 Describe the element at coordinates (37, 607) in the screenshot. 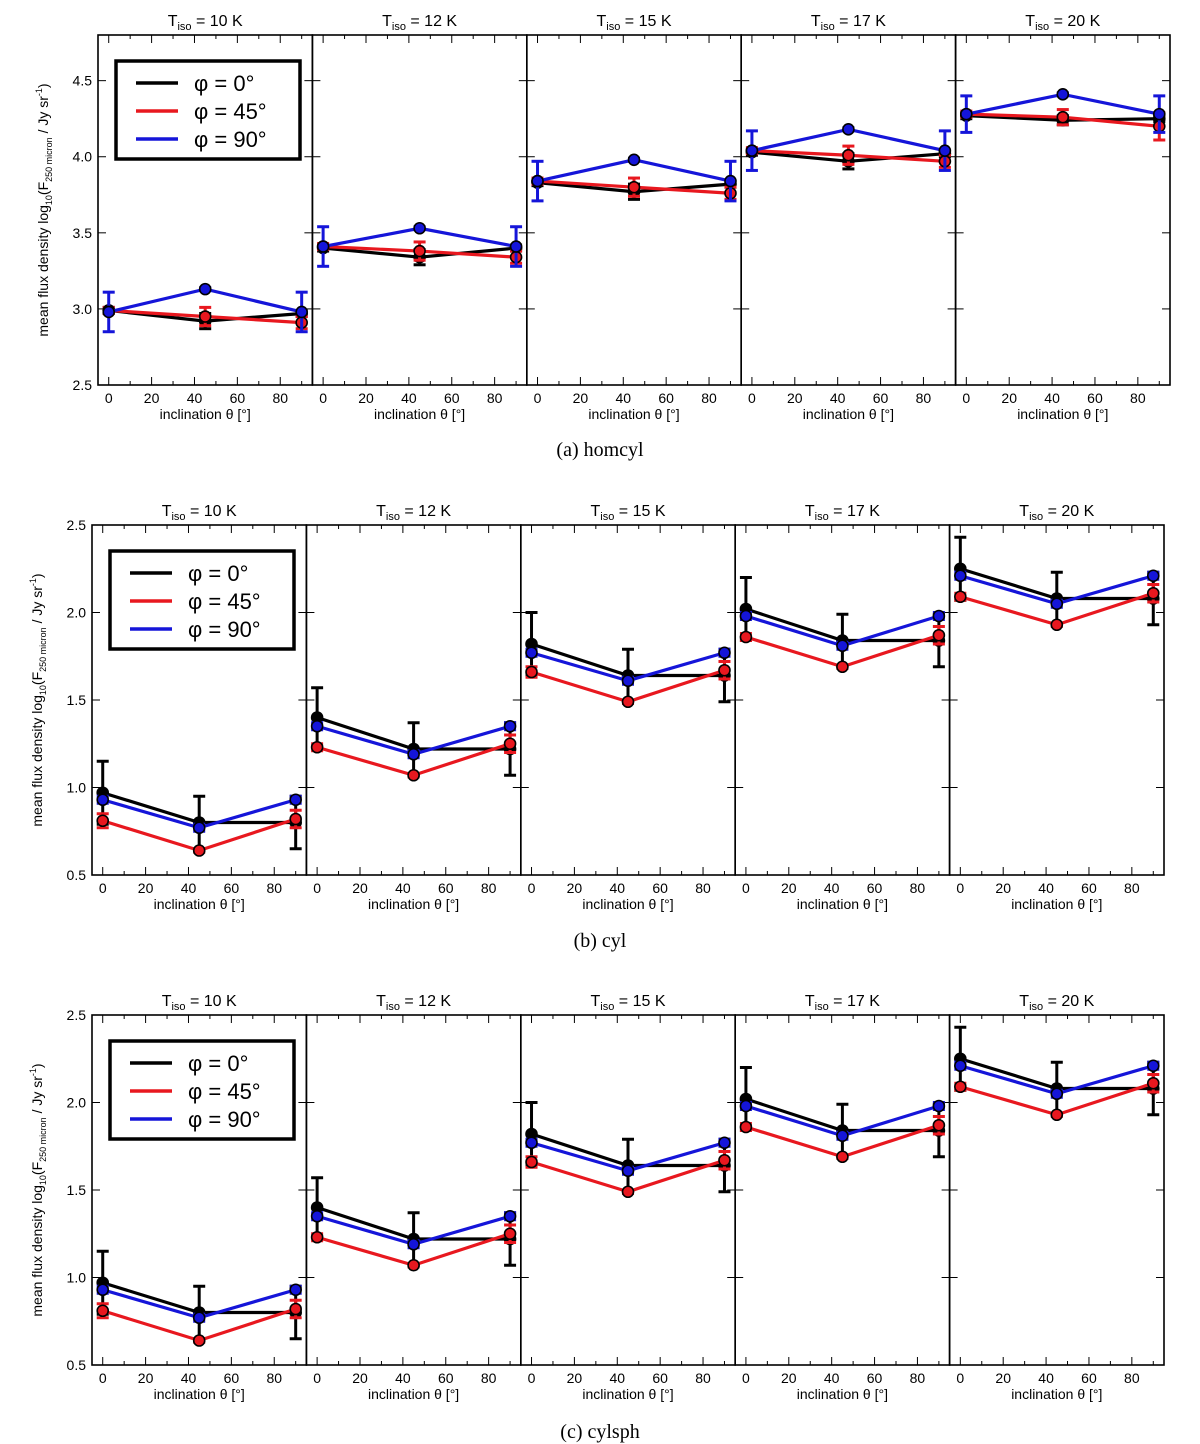

I see `y-axis-label-unit: / Jy sr` at that location.